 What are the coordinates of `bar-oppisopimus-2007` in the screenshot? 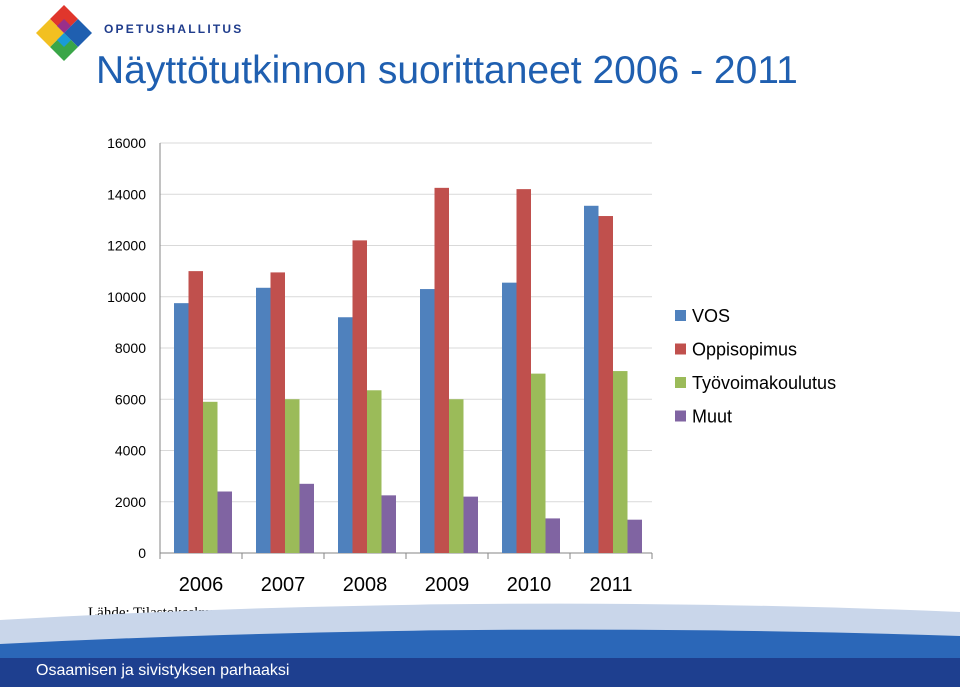 It's located at (277, 412).